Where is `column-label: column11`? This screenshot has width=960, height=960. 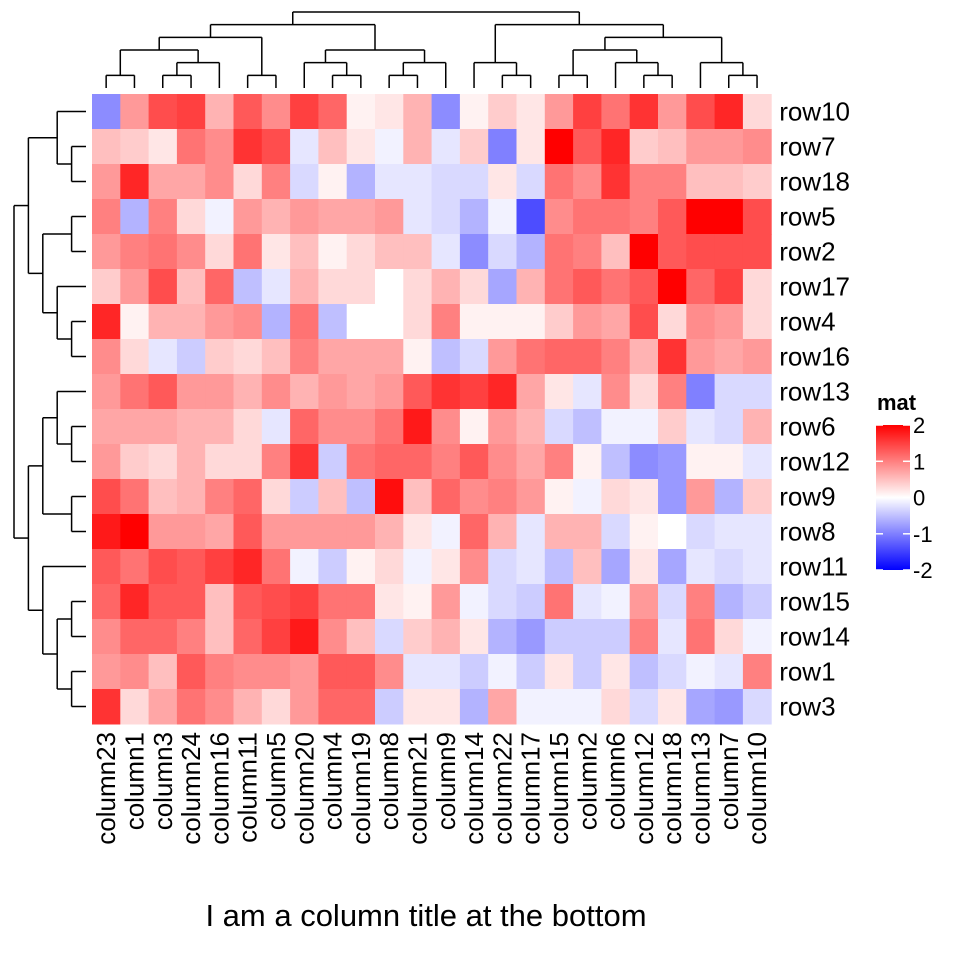
column-label: column11 is located at coordinates (248, 787).